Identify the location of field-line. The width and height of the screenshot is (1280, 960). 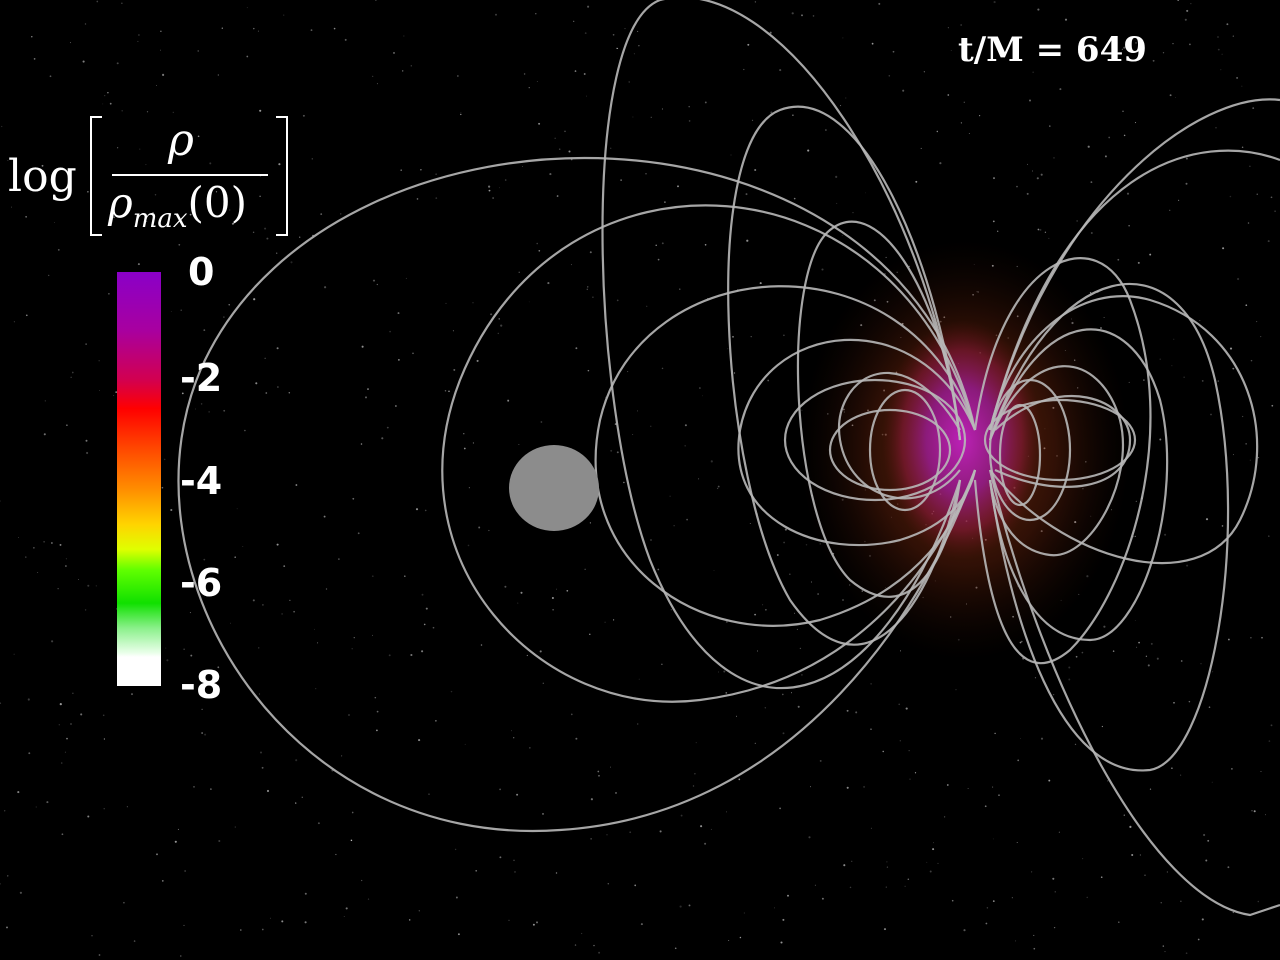
(879, 409).